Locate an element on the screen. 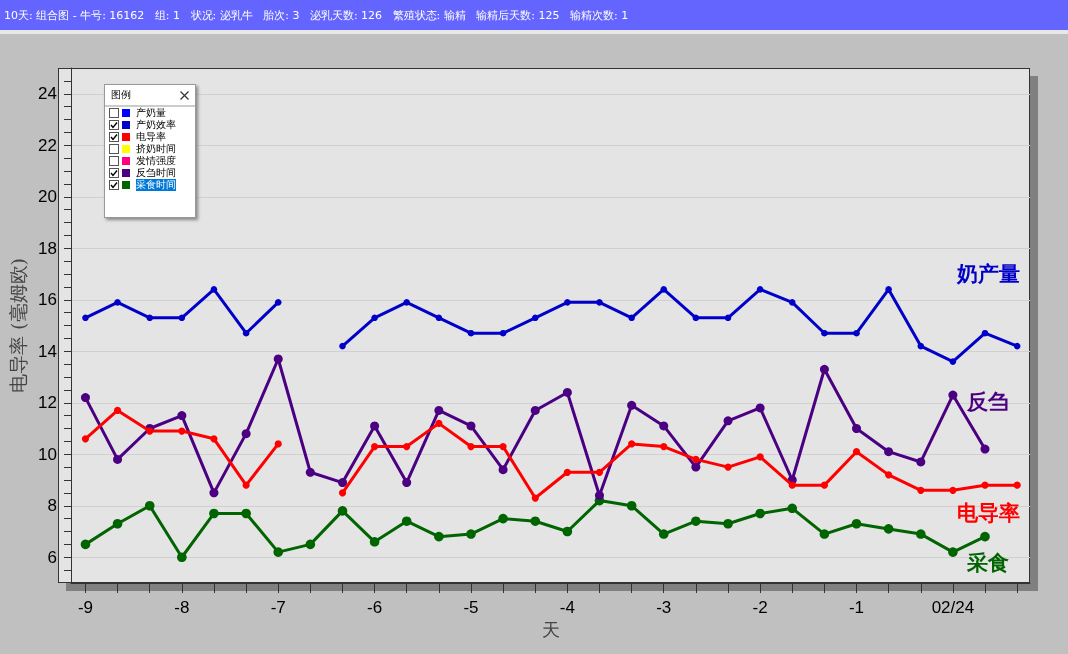  legend-label: 发情强度 is located at coordinates (156, 161).